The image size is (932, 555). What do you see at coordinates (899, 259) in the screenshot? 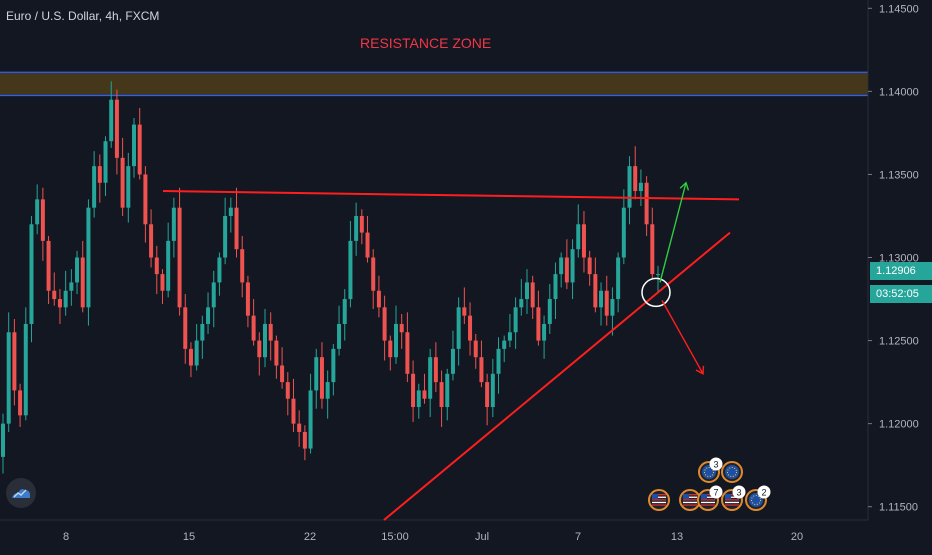
I see `y-tick-label: 1.13000` at bounding box center [899, 259].